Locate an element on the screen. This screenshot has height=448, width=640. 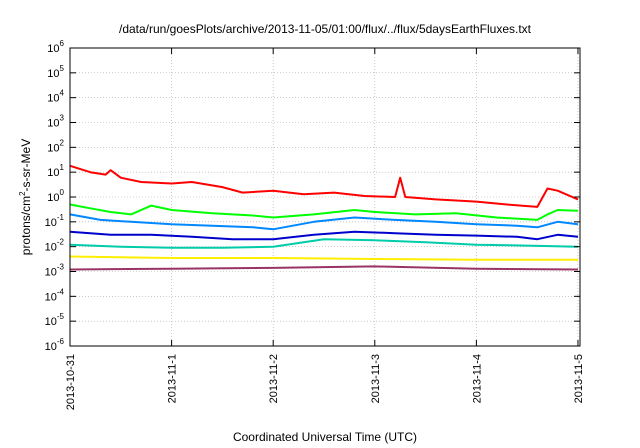
y-tick-label: 10⁶ is located at coordinates (55, 47).